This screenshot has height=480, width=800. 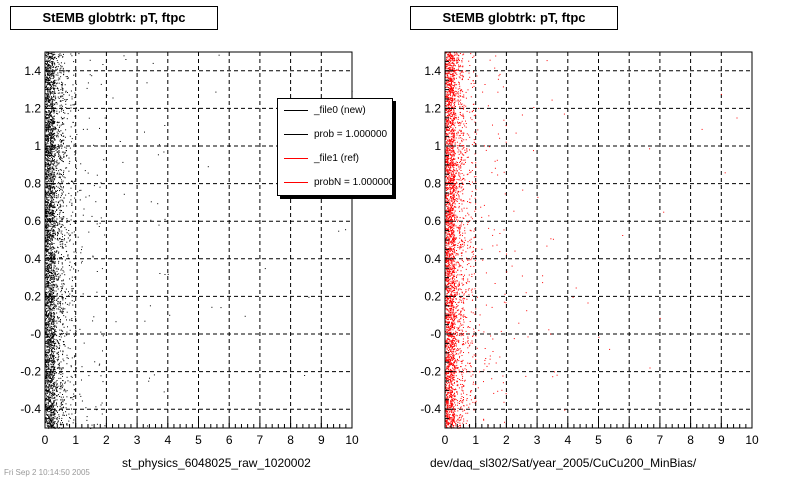 What do you see at coordinates (106, 440) in the screenshot?
I see `x-tick-label: 2` at bounding box center [106, 440].